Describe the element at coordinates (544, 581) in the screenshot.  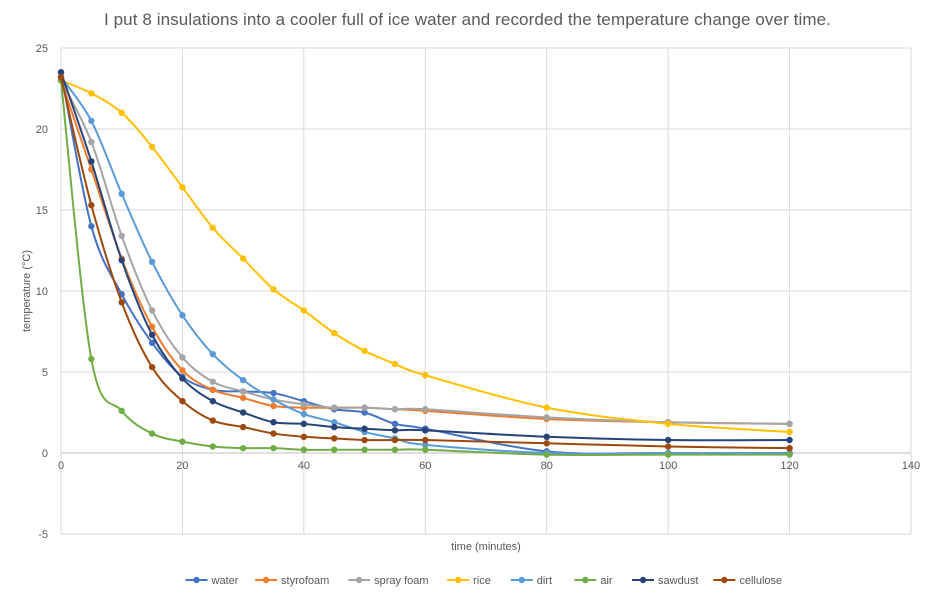
I see `legend-label: dirt` at that location.